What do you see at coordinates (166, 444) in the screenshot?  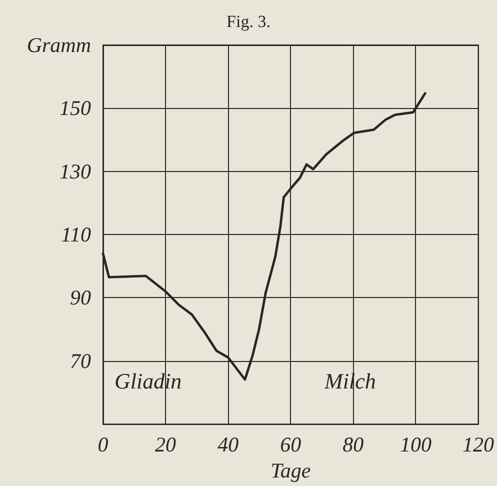 I see `x-tick-label: 20` at bounding box center [166, 444].